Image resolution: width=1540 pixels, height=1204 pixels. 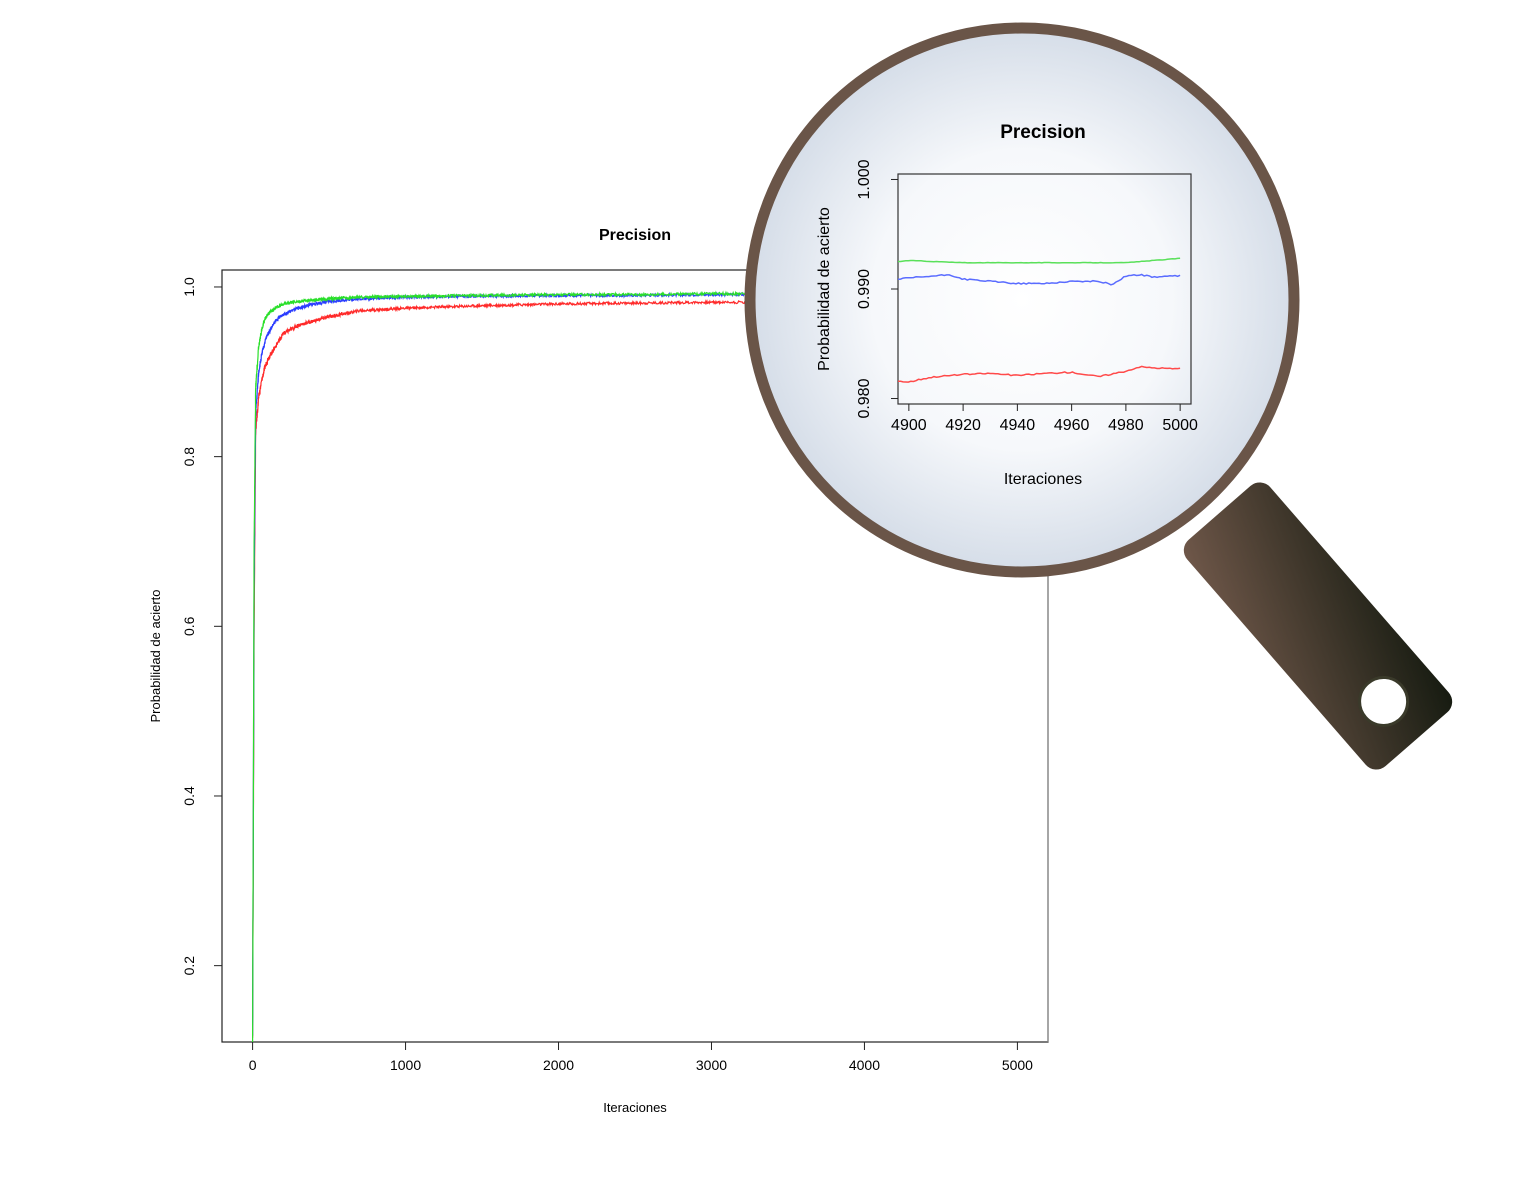 I want to click on y-tick-label: 0.980, so click(x=864, y=398).